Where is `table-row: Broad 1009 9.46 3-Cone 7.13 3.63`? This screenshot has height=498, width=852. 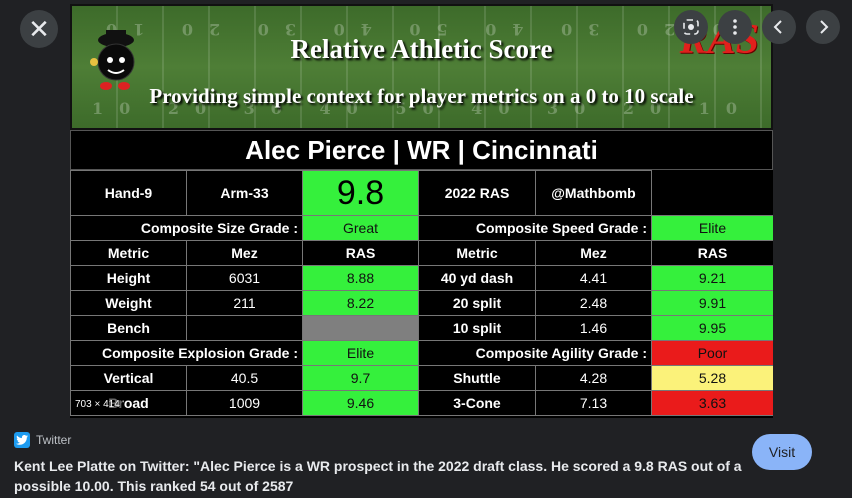
table-row: Broad 1009 9.46 3-Cone 7.13 3.63 is located at coordinates (421, 403).